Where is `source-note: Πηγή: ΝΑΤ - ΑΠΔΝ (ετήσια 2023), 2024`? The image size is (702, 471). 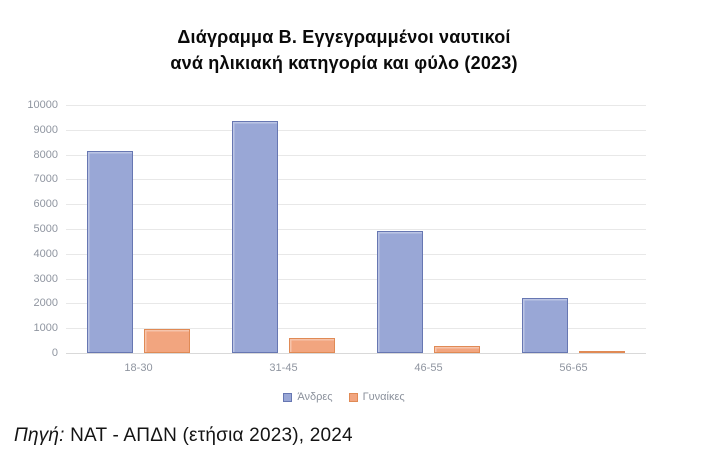 source-note: Πηγή: ΝΑΤ - ΑΠΔΝ (ετήσια 2023), 2024 is located at coordinates (183, 436).